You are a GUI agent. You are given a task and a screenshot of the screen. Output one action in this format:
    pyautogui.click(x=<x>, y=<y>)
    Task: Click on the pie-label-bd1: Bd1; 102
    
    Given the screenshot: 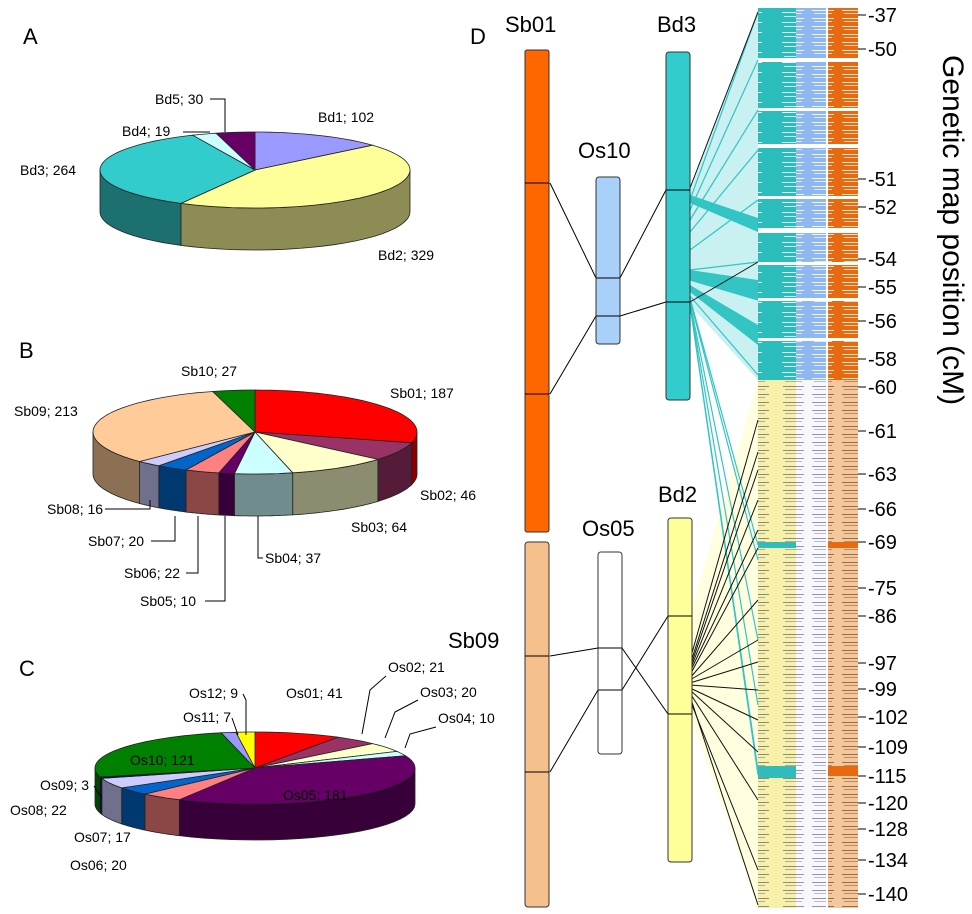 What is the action you would take?
    pyautogui.click(x=346, y=117)
    